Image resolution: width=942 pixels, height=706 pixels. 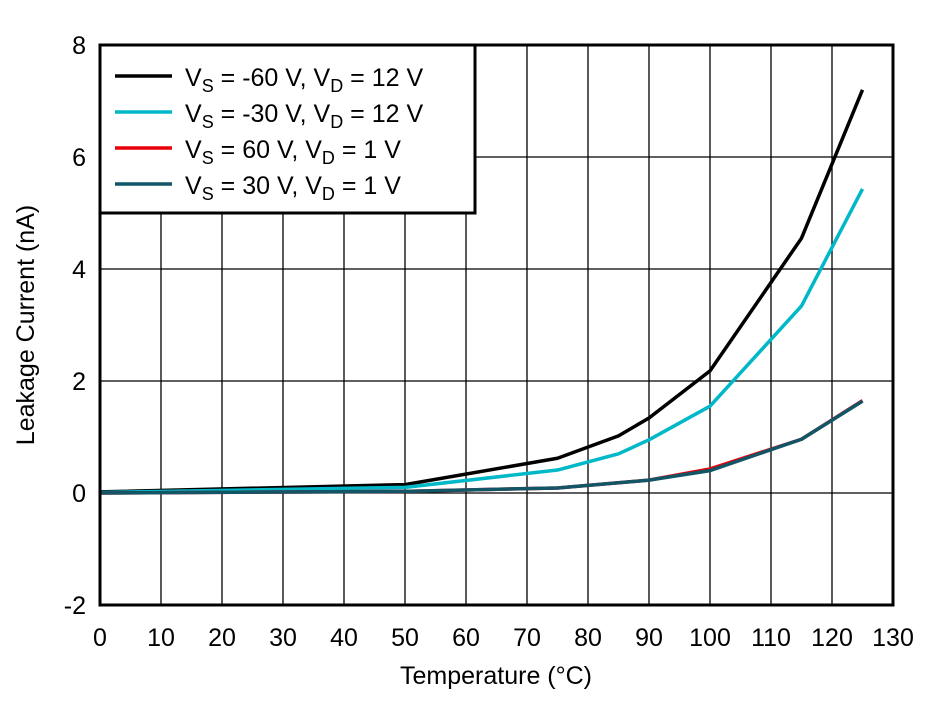 What do you see at coordinates (503, 638) in the screenshot?
I see `x-tick-labels: 0 10 20 30 40 50 60 70 80 90 100 110 120 130` at bounding box center [503, 638].